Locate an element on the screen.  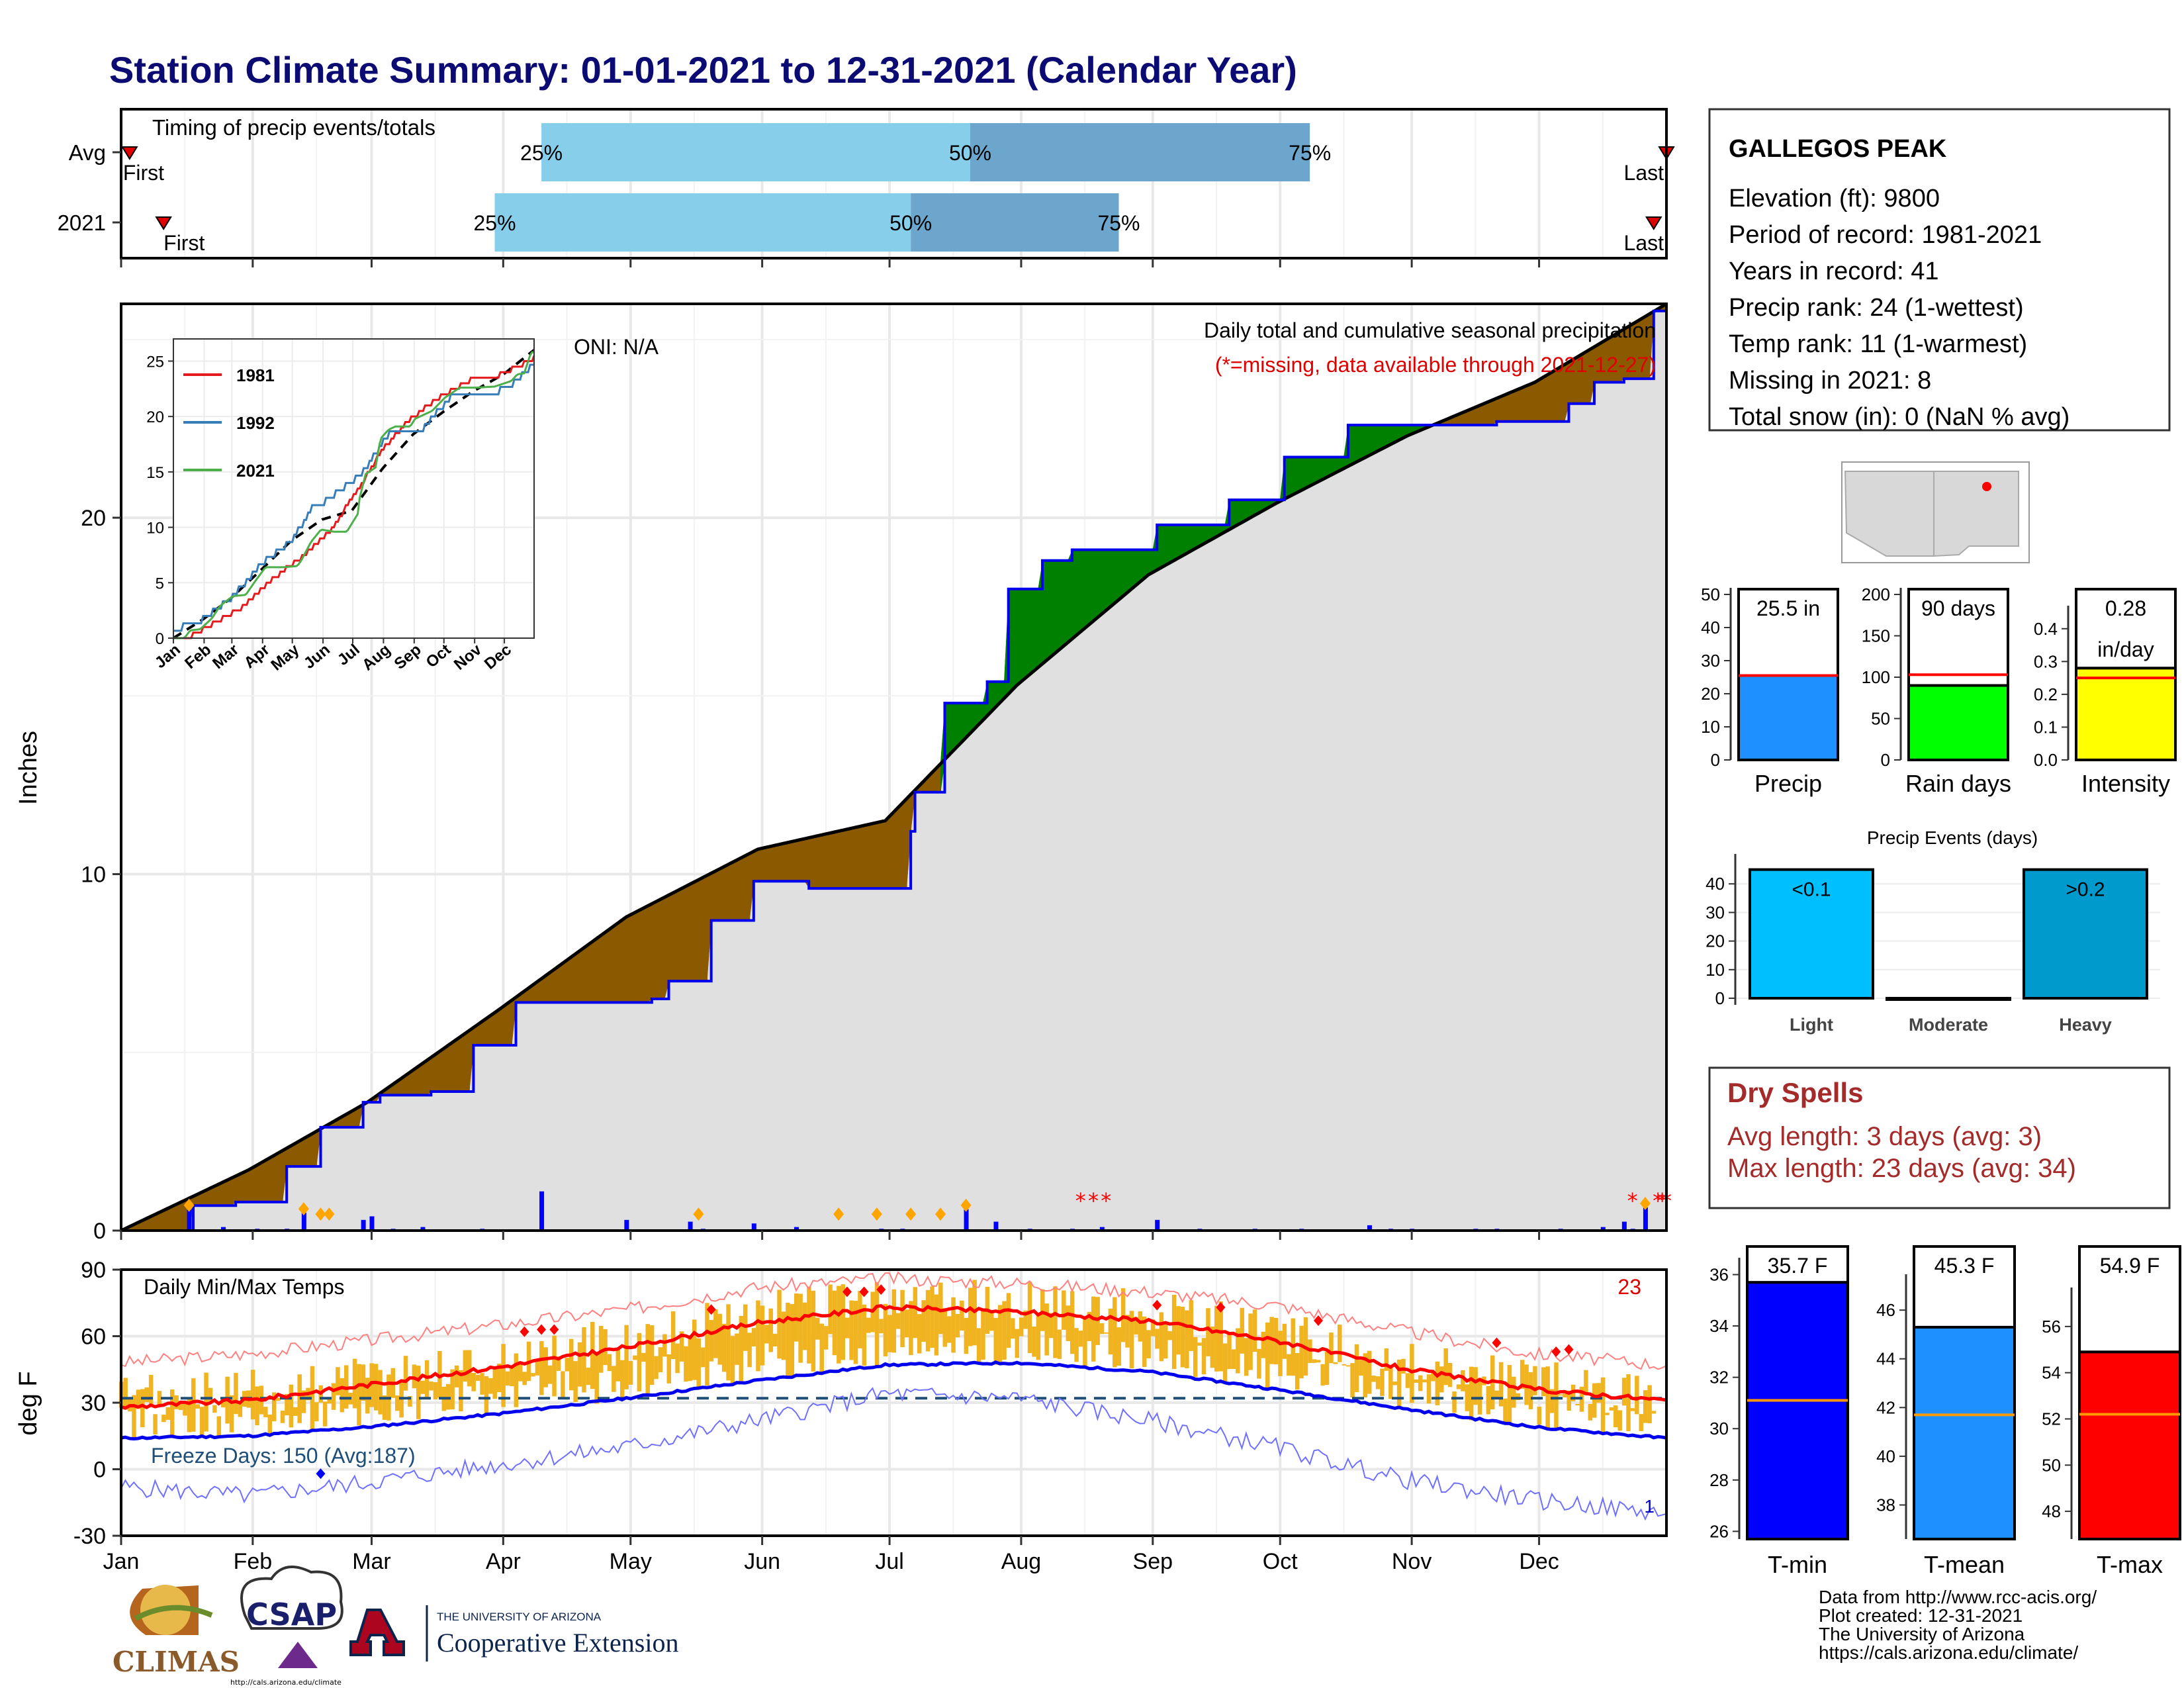
inset-x-tick: May is located at coordinates (285, 657).